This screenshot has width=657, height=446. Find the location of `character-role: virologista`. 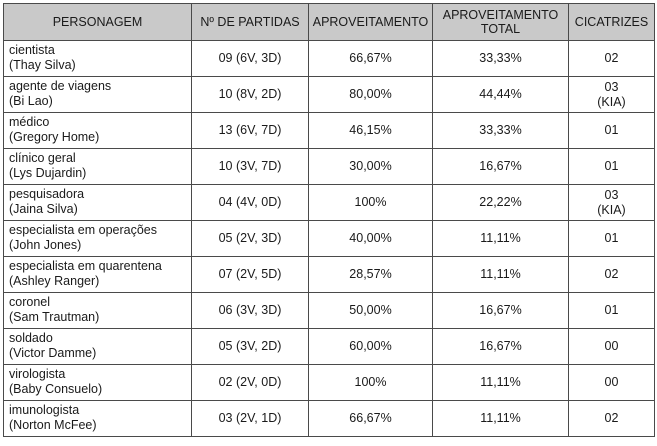

character-role: virologista is located at coordinates (37, 374).